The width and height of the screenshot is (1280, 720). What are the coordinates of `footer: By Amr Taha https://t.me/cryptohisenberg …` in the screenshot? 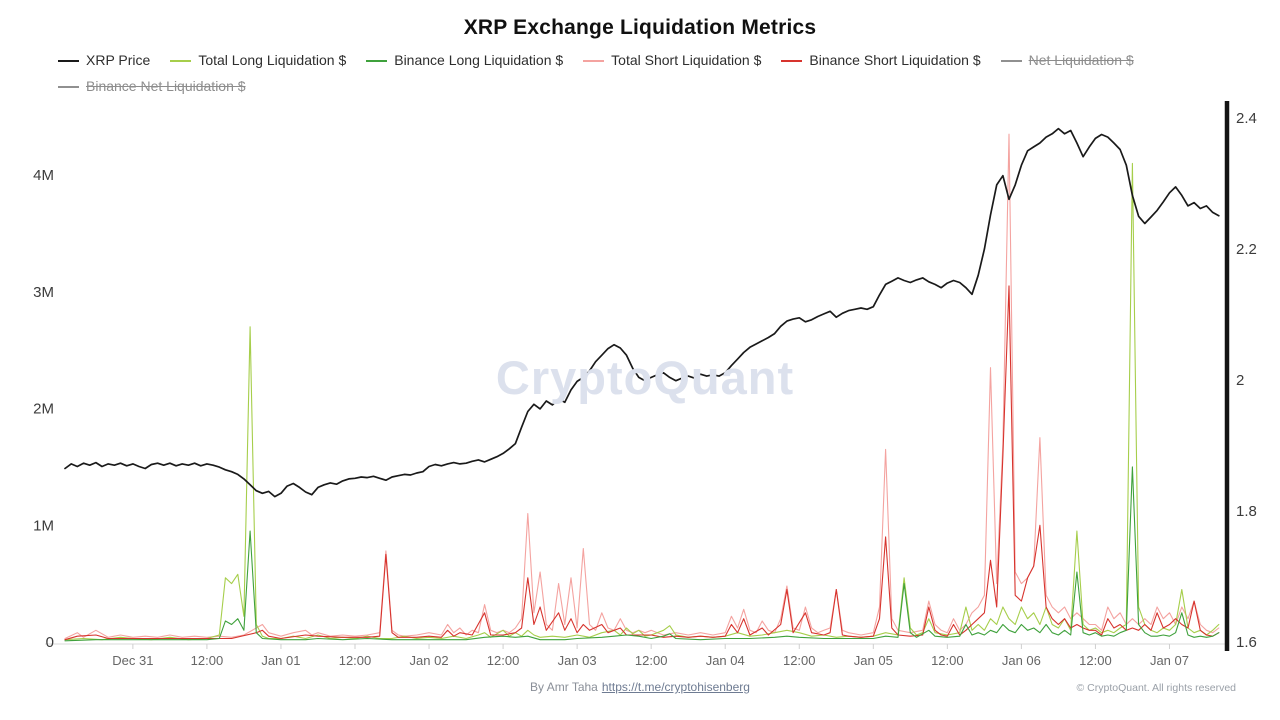 It's located at (640, 690).